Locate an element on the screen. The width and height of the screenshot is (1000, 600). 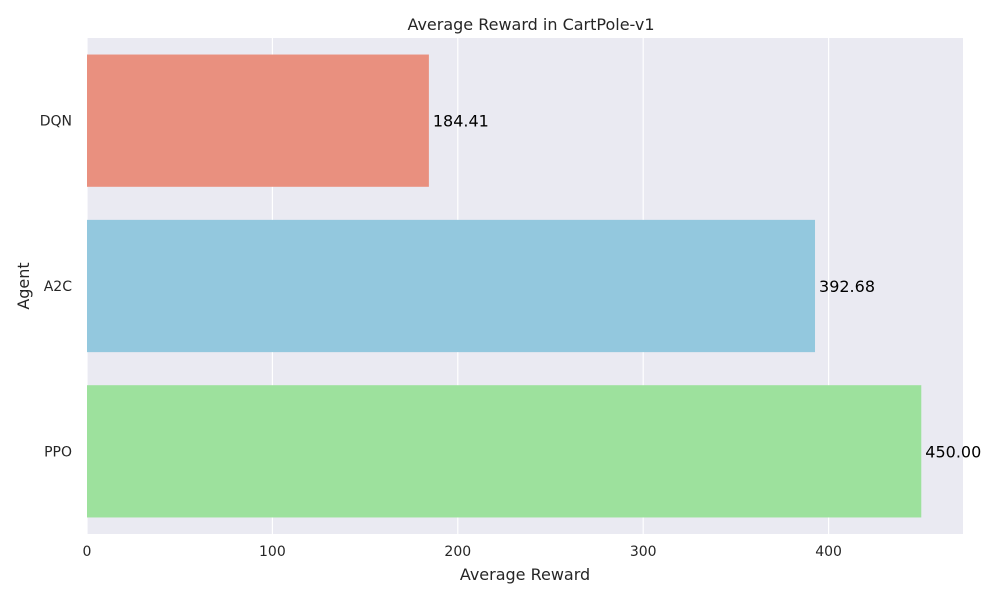
x-axis-ticks: 0 100 200 300 400 is located at coordinates (462, 552).